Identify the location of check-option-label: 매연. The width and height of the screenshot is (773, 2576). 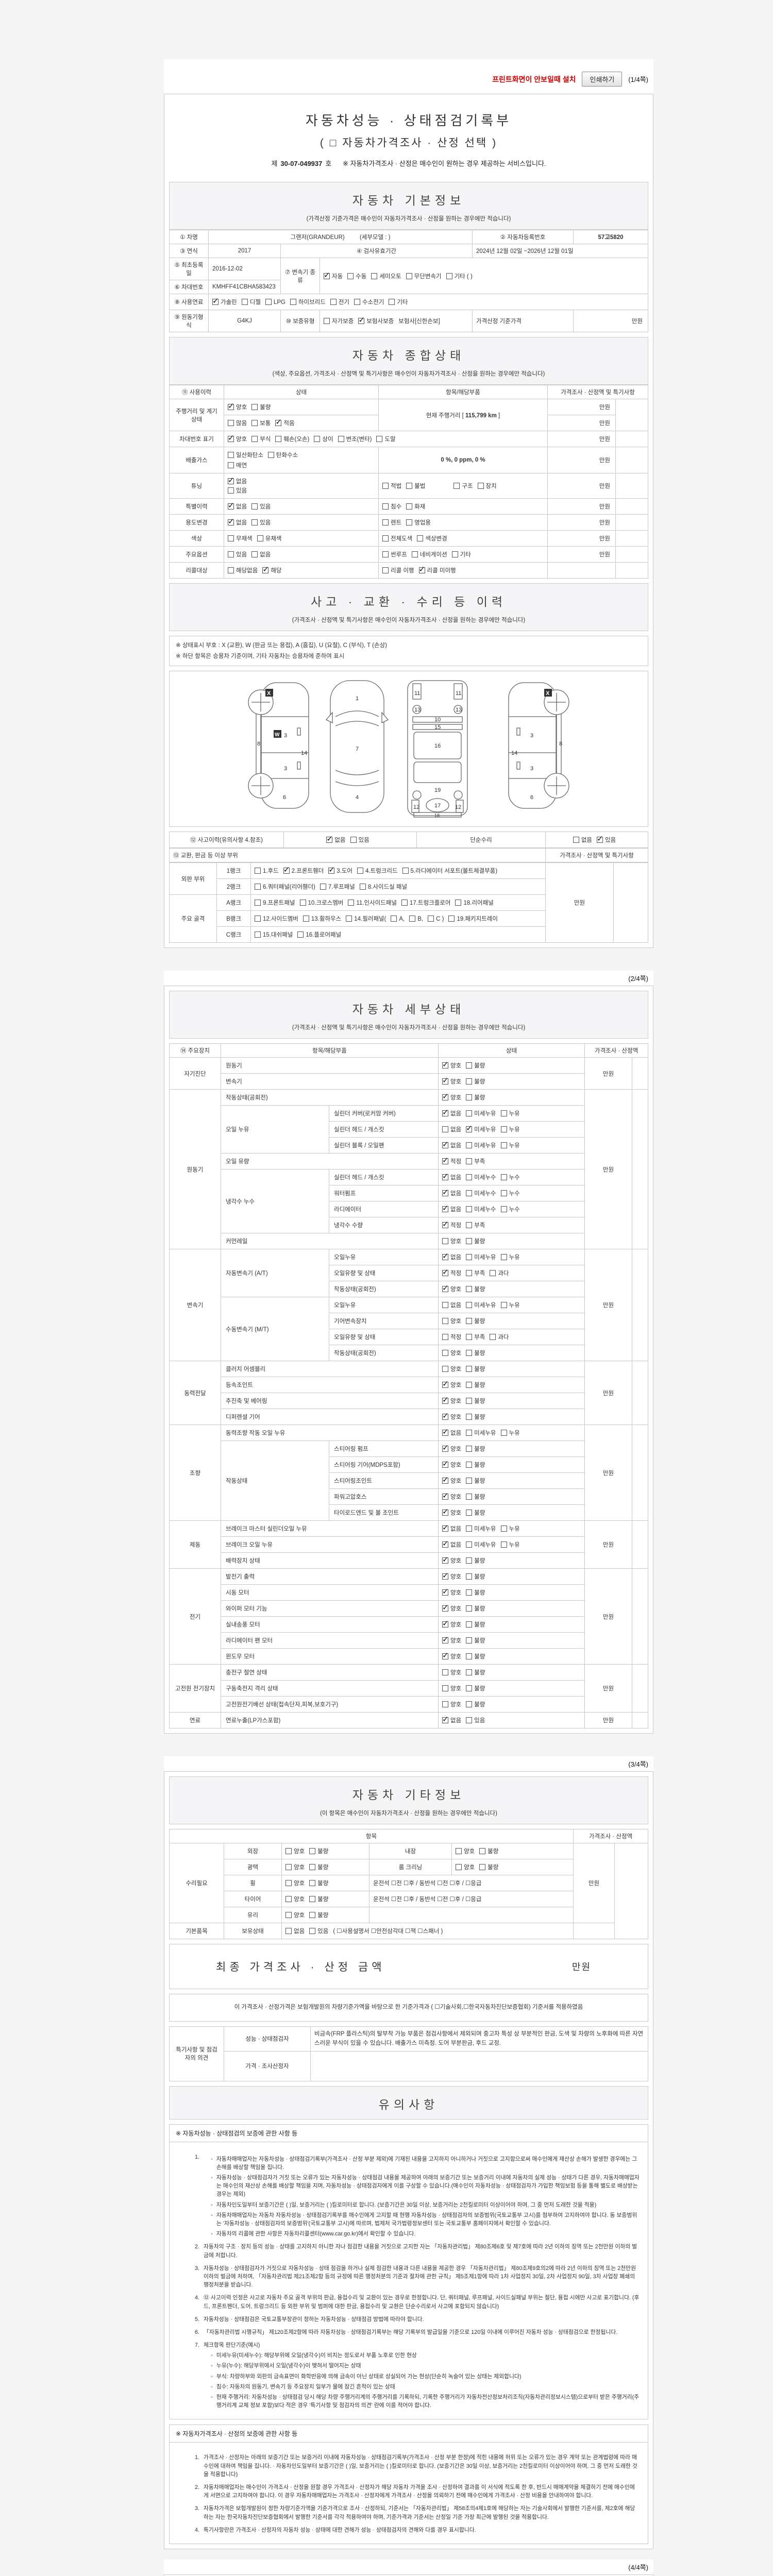
(241, 466).